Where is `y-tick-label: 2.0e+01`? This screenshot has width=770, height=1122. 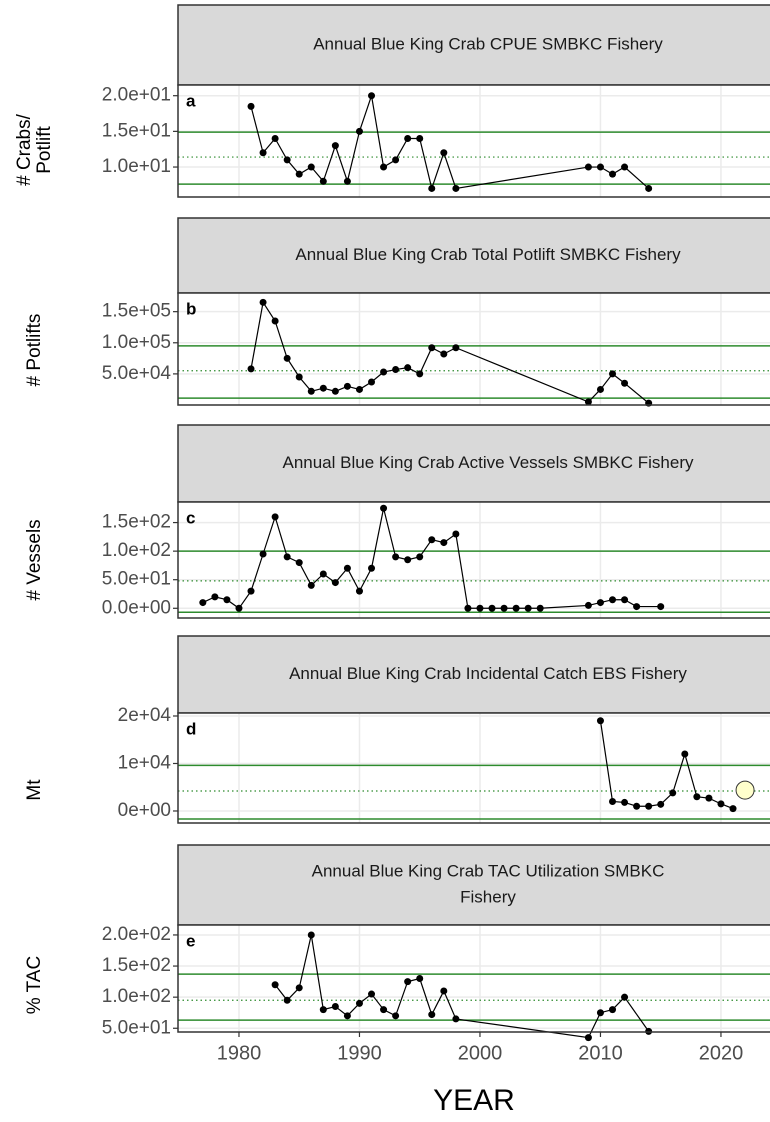
y-tick-label: 2.0e+01 is located at coordinates (136, 95).